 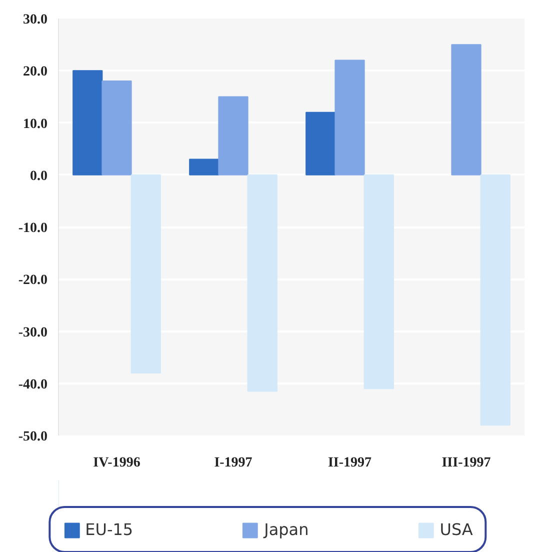 What do you see at coordinates (33, 280) in the screenshot?
I see `y-tick-label: -20.0` at bounding box center [33, 280].